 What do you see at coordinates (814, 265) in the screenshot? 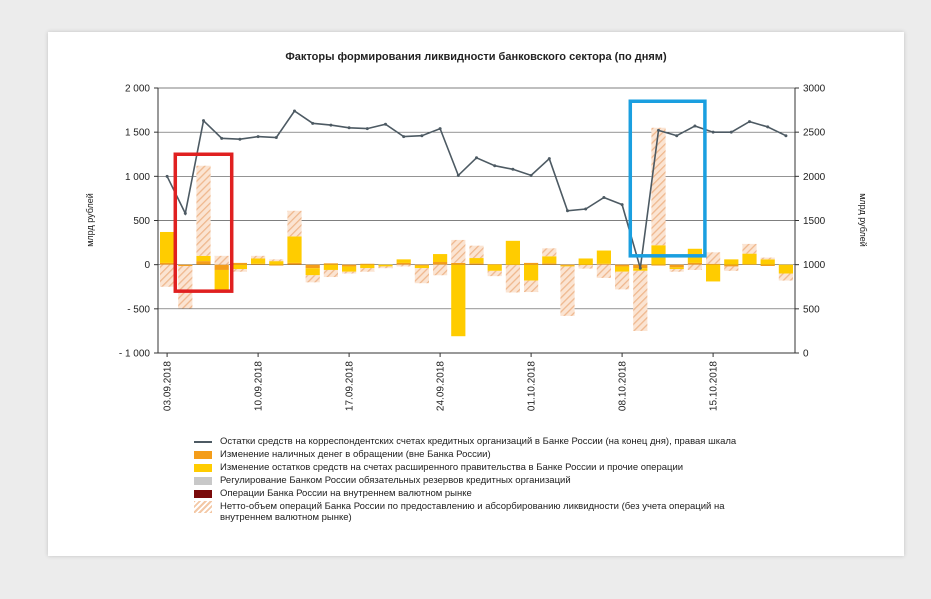
I see `y-right-tick-label: 1000` at bounding box center [814, 265].